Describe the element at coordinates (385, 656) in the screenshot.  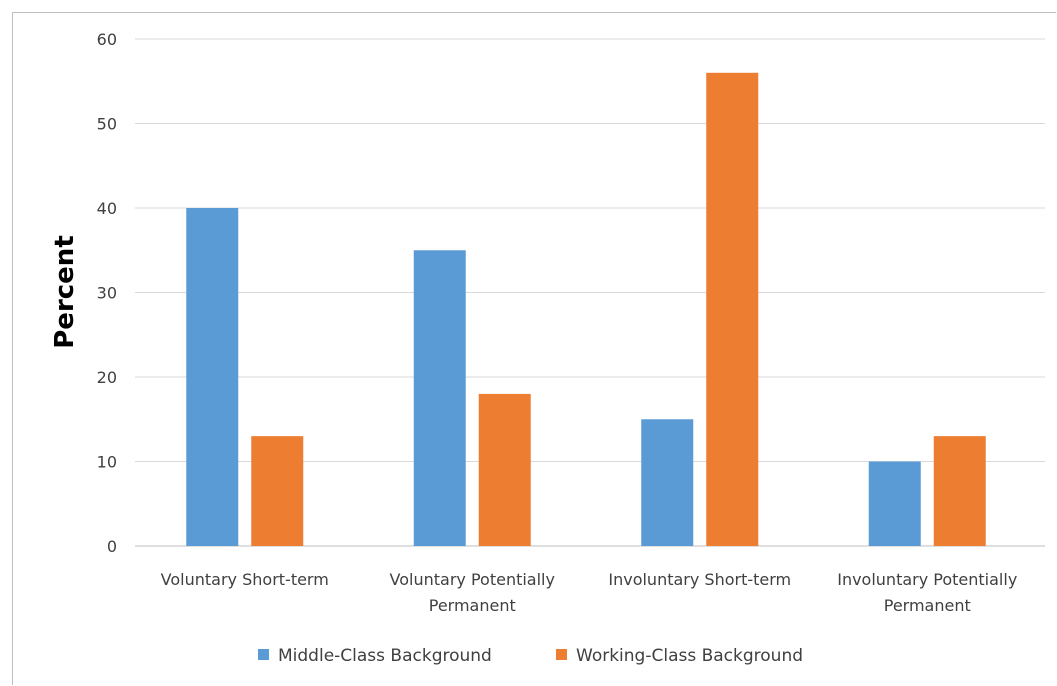
I see `legend-label: Middle-Class Background` at that location.